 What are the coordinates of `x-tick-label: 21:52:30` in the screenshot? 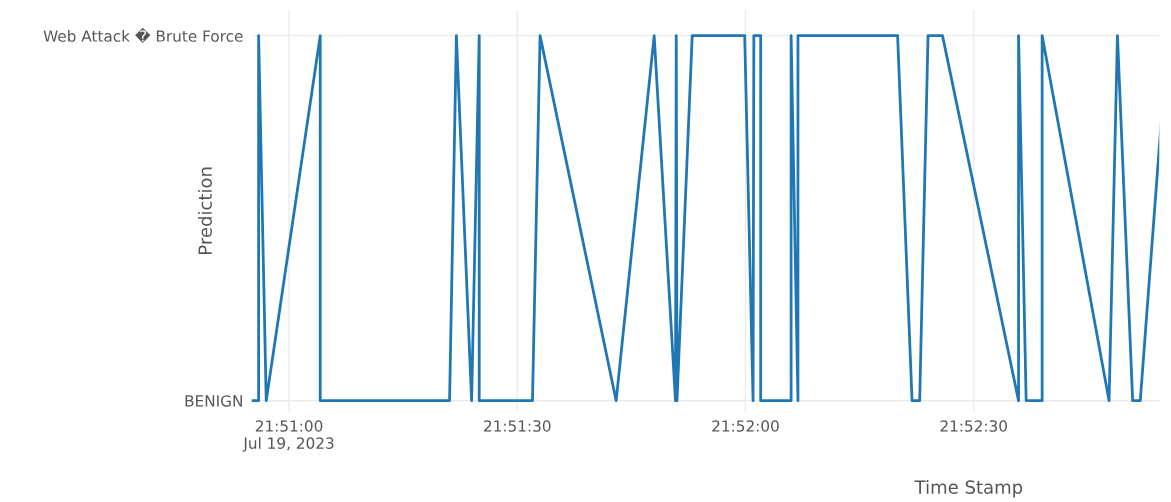 It's located at (973, 426).